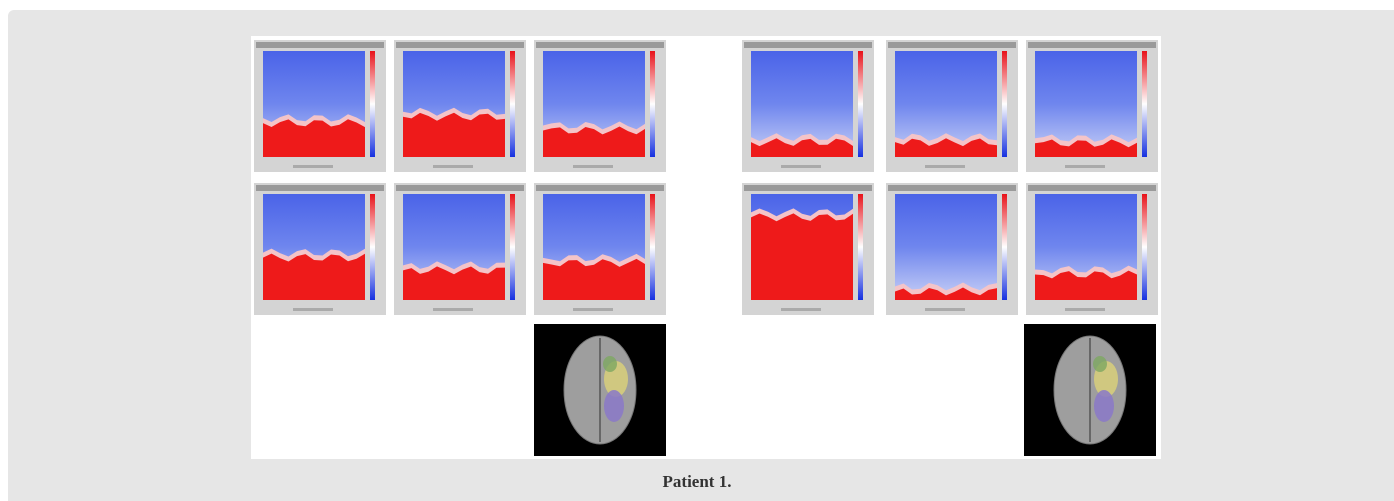 This screenshot has height=501, width=1394. What do you see at coordinates (946, 247) in the screenshot?
I see `plot-area` at bounding box center [946, 247].